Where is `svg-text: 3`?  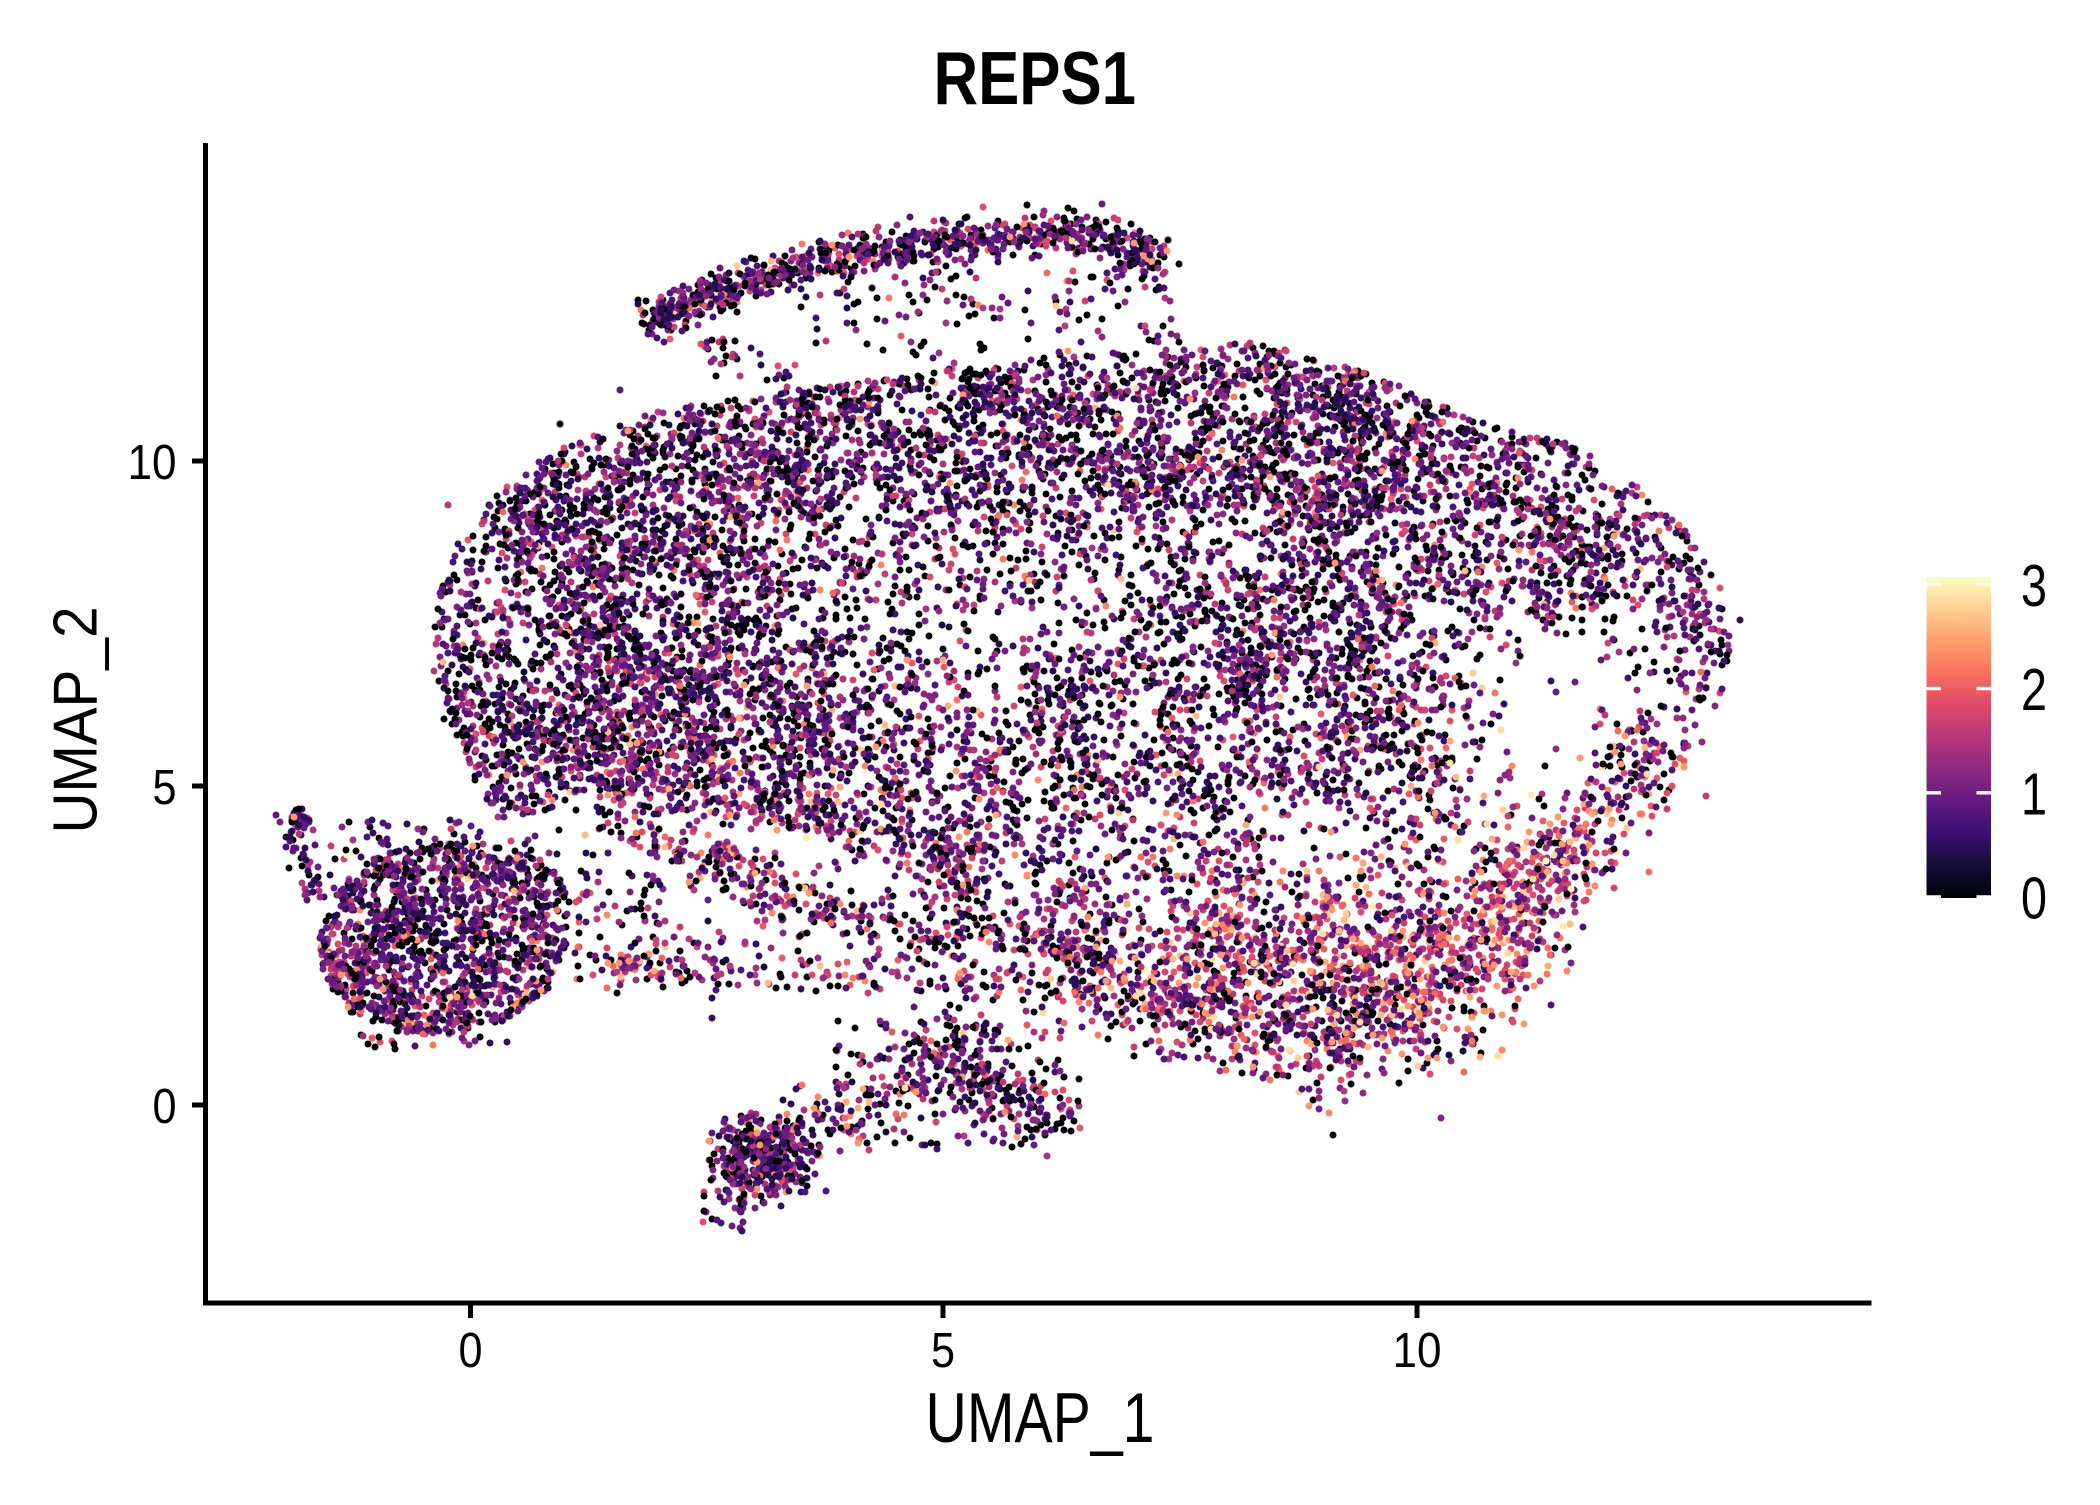
svg-text: 3 is located at coordinates (2034, 586).